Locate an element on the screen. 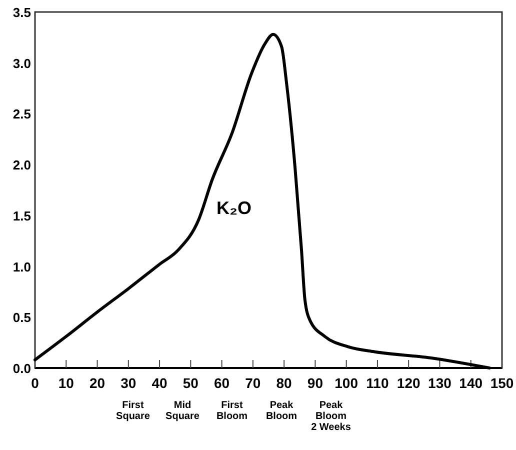  y-tick-label: 3.0 is located at coordinates (21, 63).